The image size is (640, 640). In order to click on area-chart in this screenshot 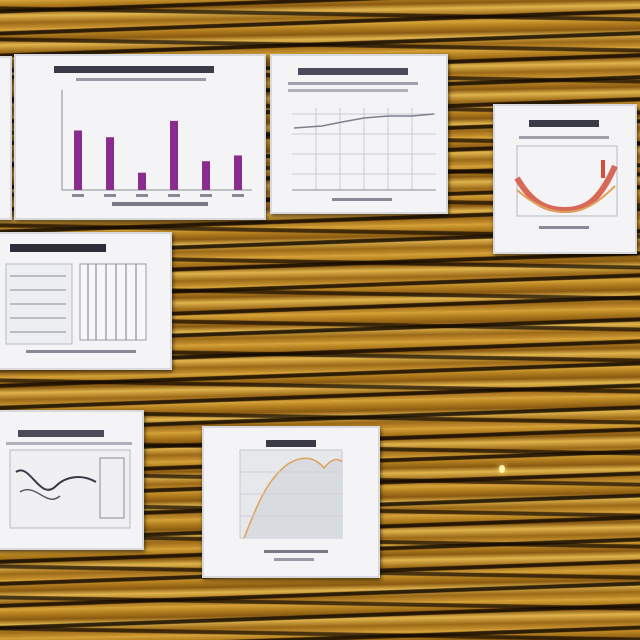, I will do `click(291, 500)`.